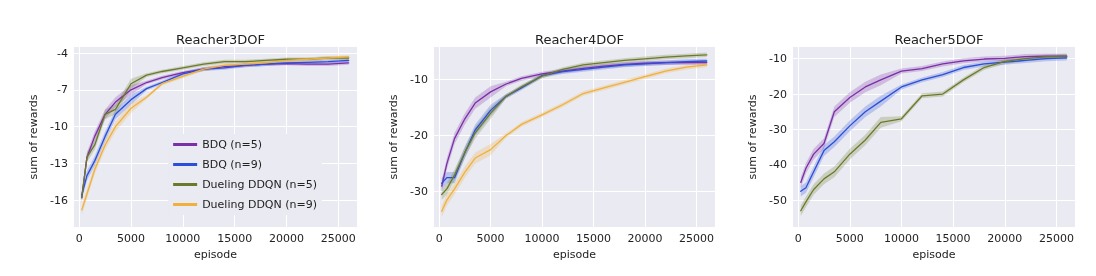 The width and height of the screenshot is (1096, 276). What do you see at coordinates (939, 39) in the screenshot?
I see `chart-title: Reacher5DOF` at bounding box center [939, 39].